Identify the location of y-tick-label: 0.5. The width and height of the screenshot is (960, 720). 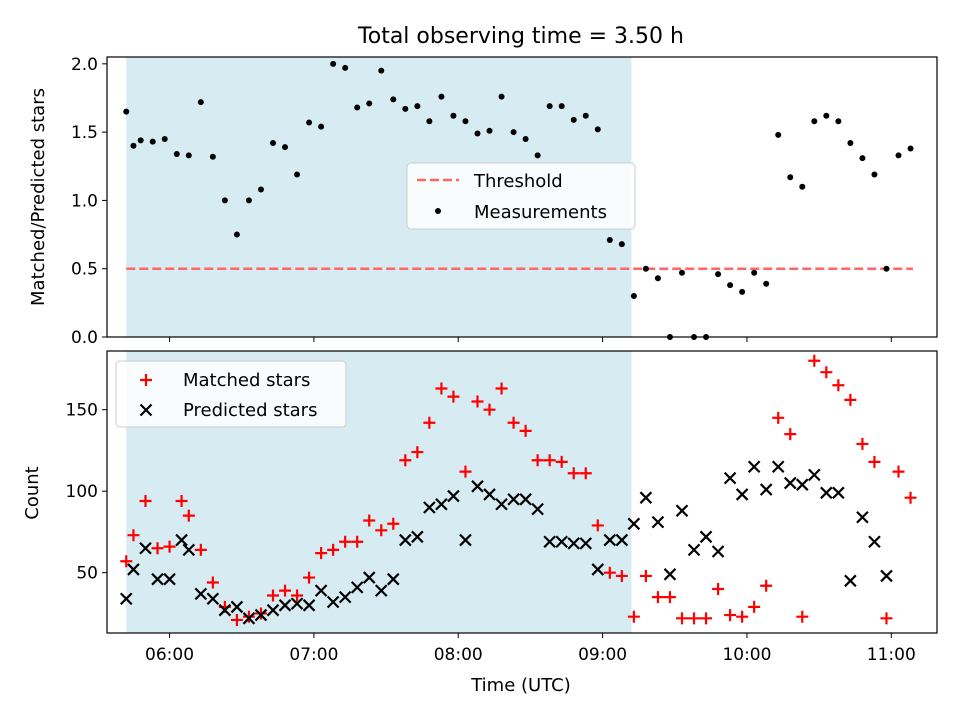
(84, 270).